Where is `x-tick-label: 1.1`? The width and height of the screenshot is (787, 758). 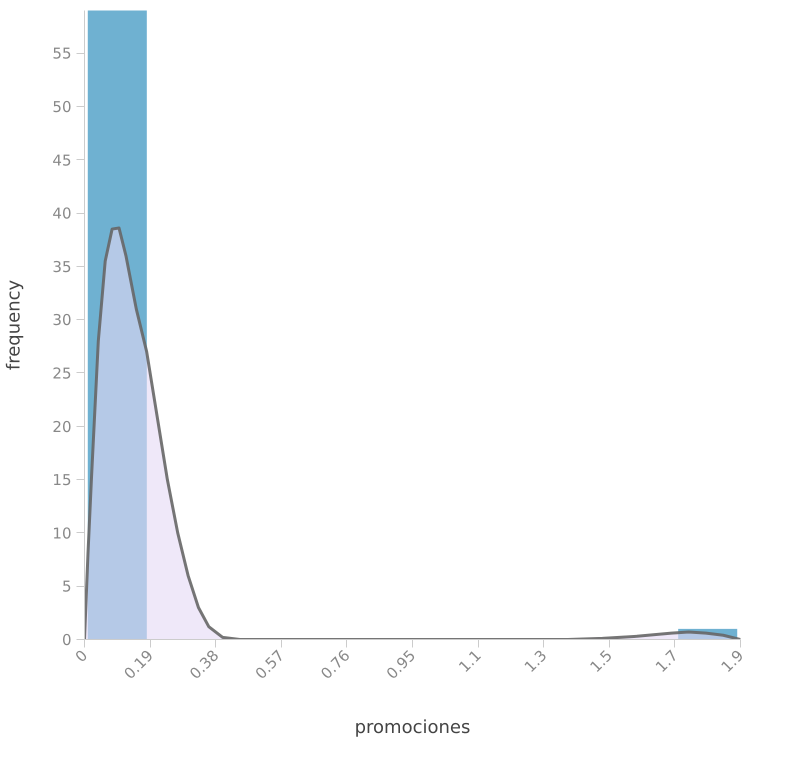
x-tick-label: 1.1 is located at coordinates (470, 661).